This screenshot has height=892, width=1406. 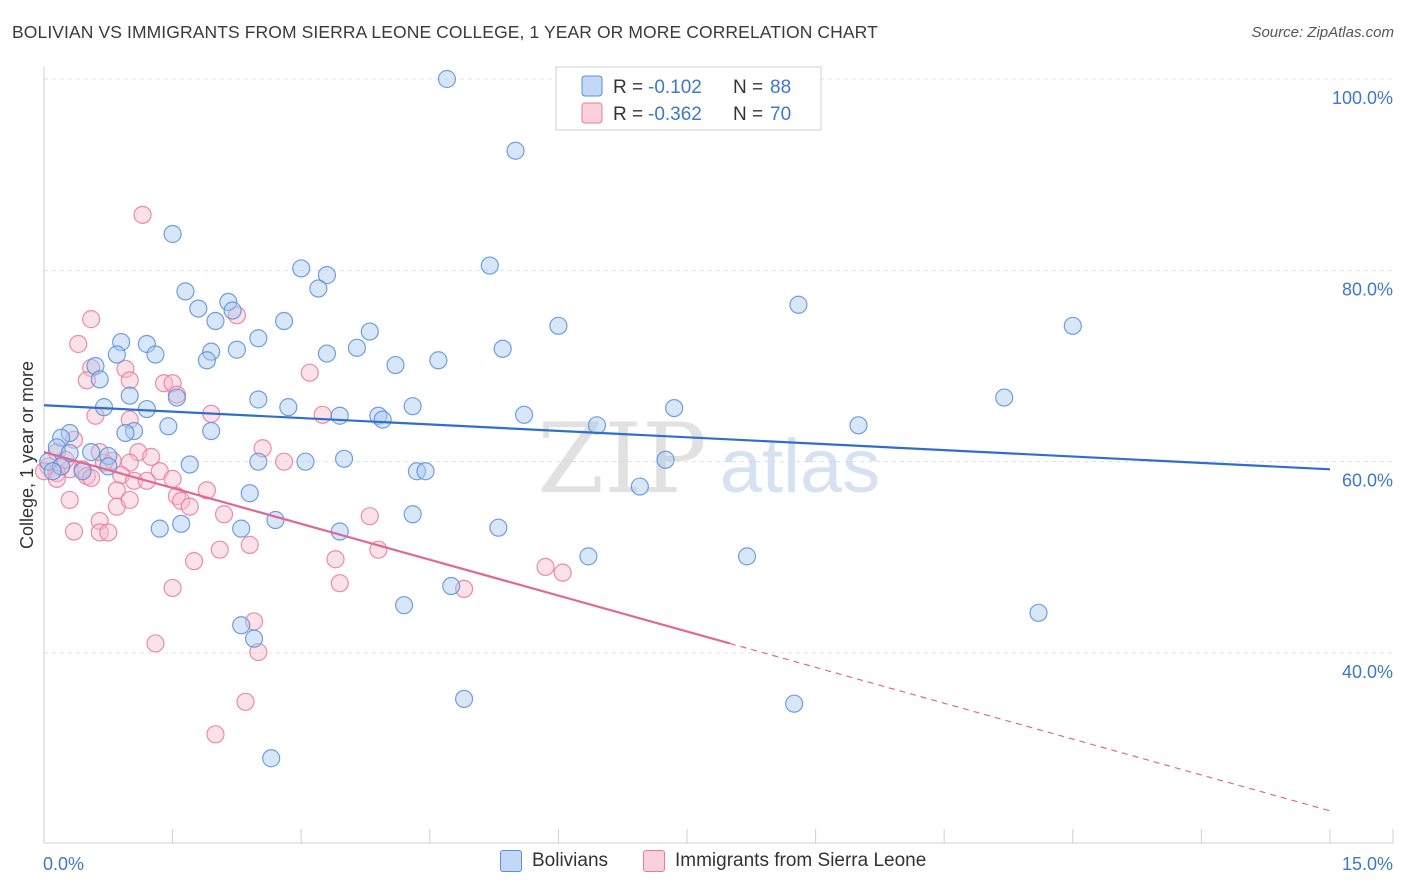 What do you see at coordinates (27, 455) in the screenshot?
I see `y-axis-label: College, 1 year or more` at bounding box center [27, 455].